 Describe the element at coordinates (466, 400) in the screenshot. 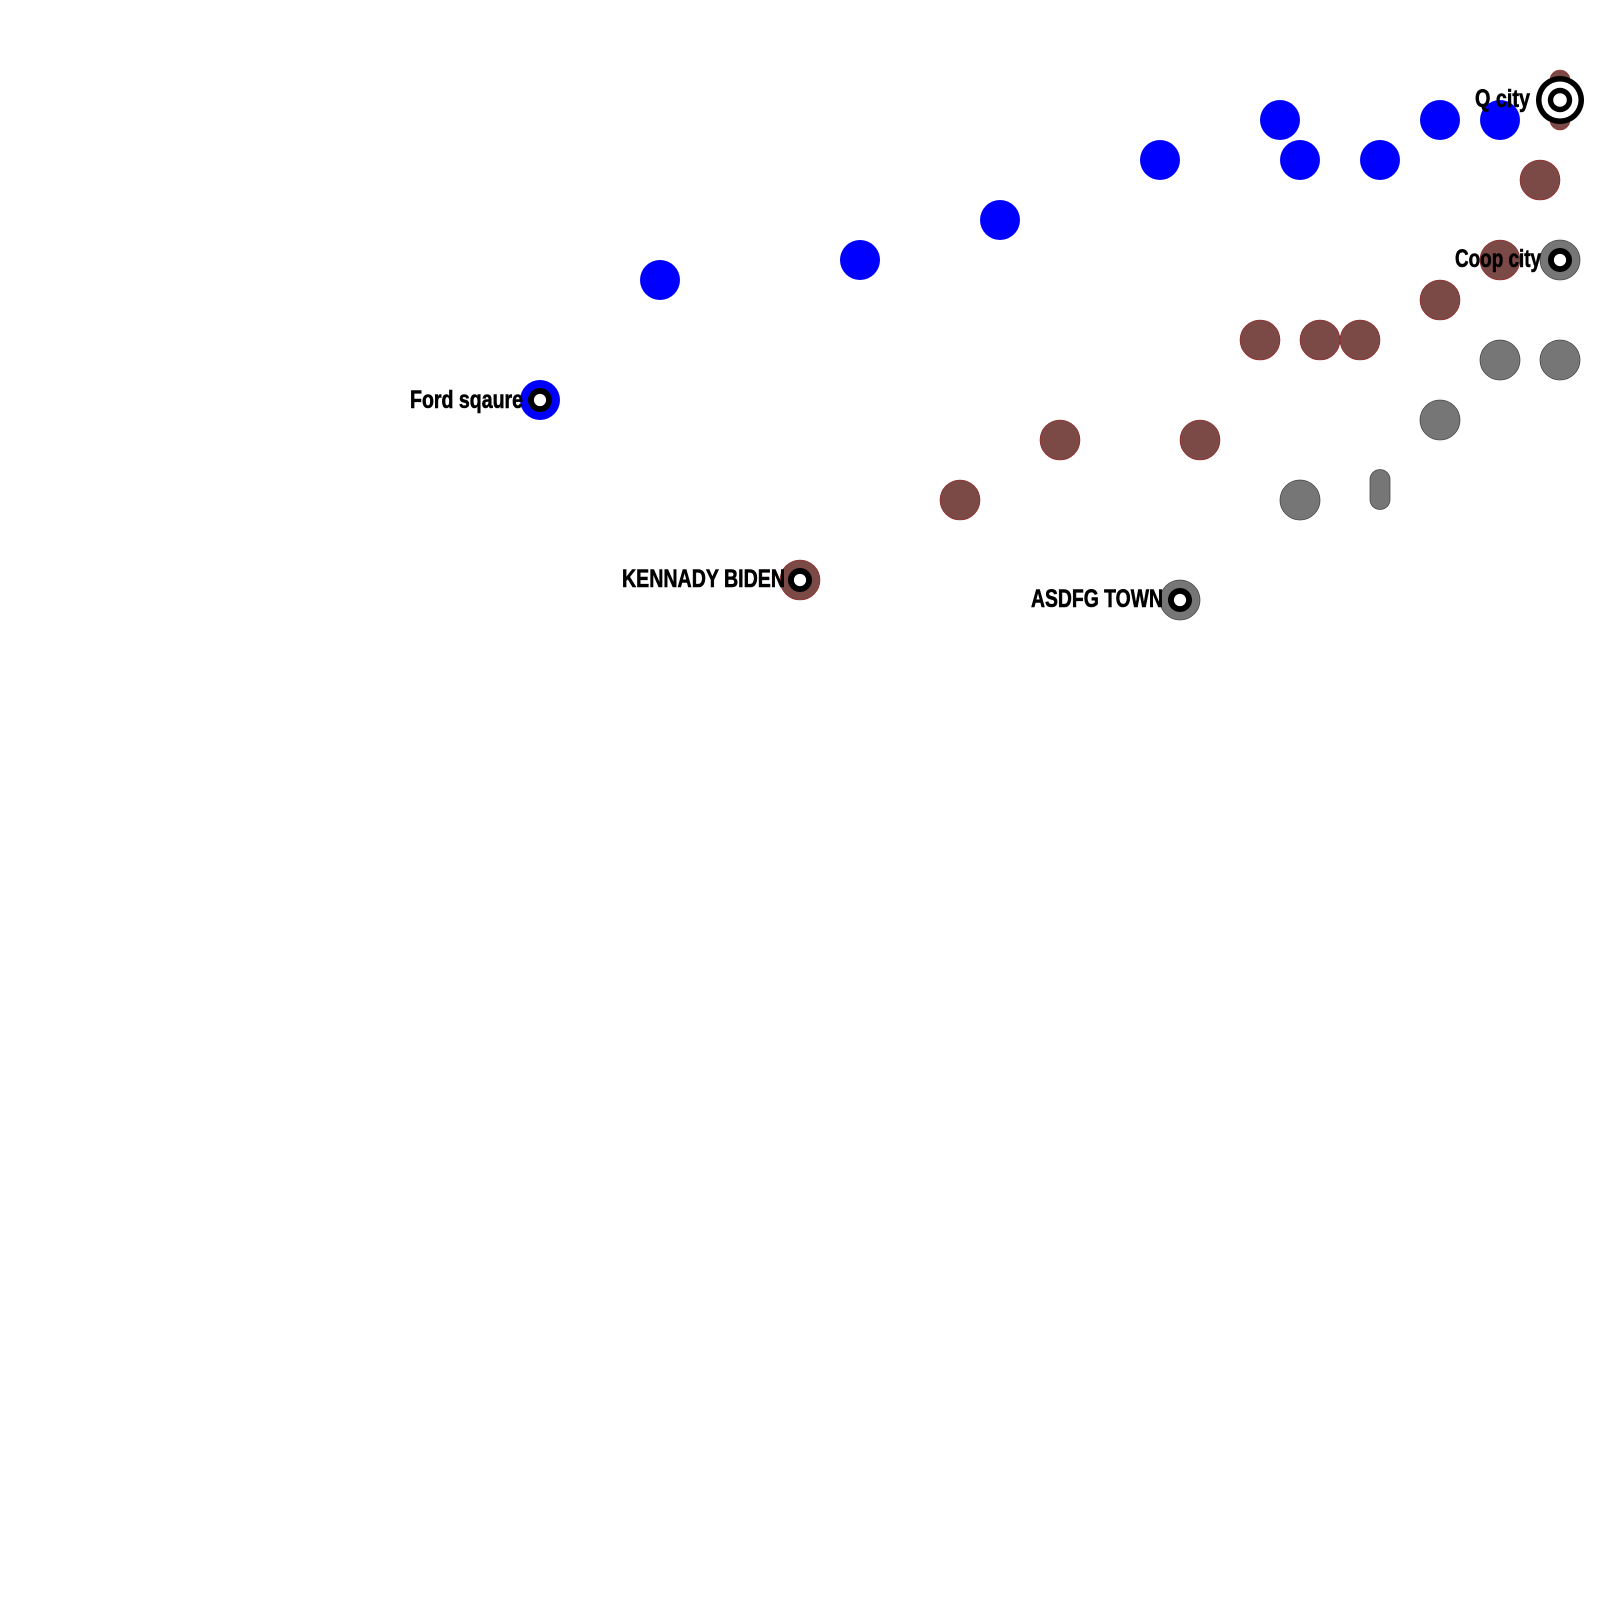

I see `svg-text: Ford sqaure` at that location.